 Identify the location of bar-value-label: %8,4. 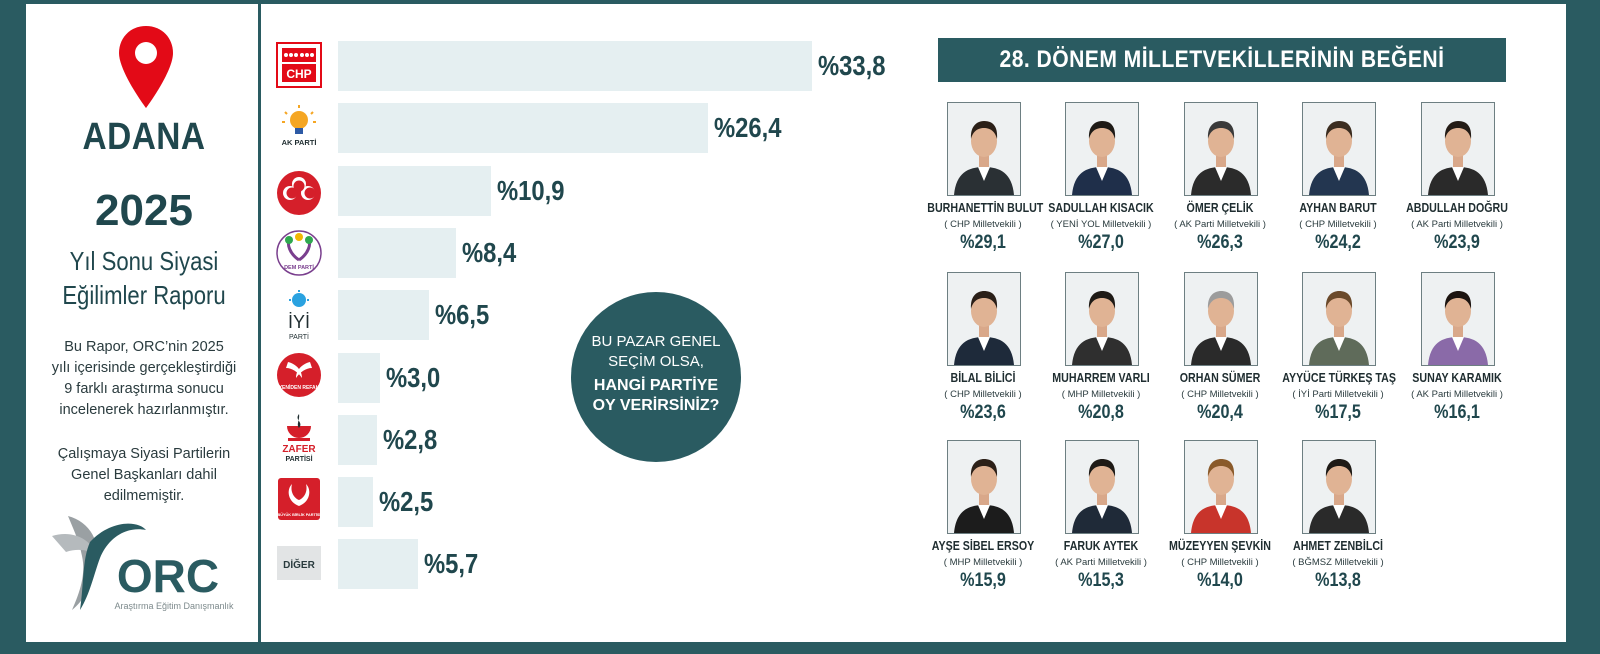
(489, 252).